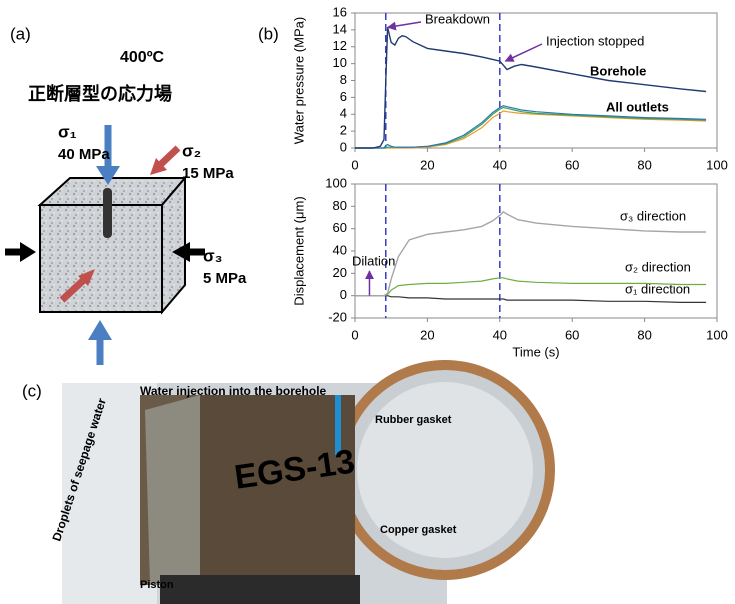 The width and height of the screenshot is (735, 604). What do you see at coordinates (233, 391) in the screenshot?
I see `photo-label: Water injection into the borehole` at bounding box center [233, 391].